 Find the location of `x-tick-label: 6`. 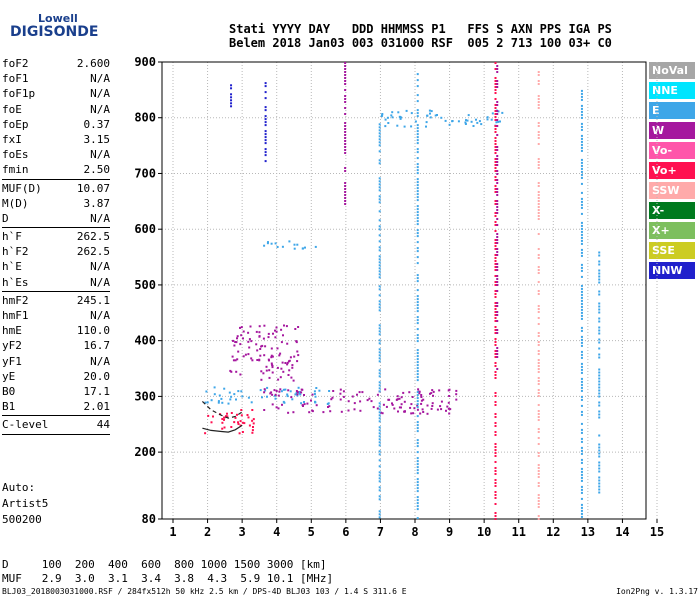

x-tick-label: 6 is located at coordinates (345, 532).